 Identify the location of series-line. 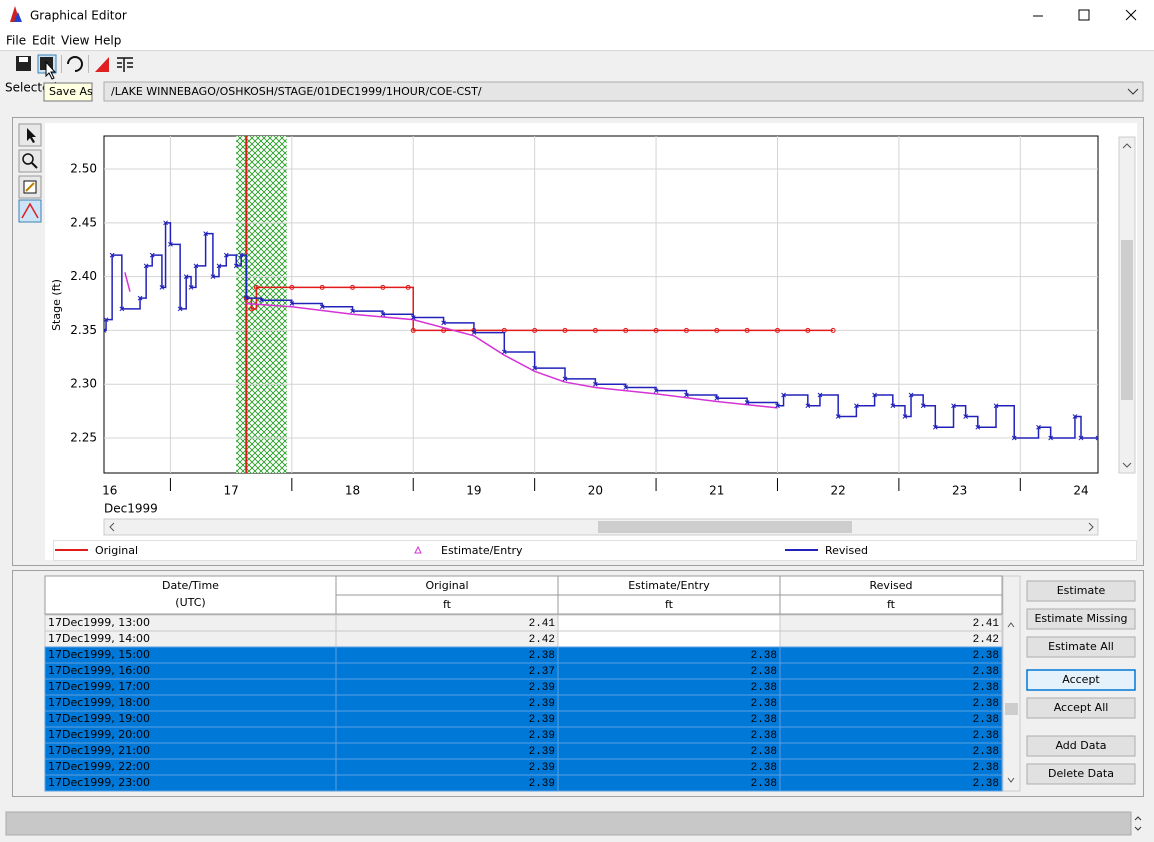
(451, 340).